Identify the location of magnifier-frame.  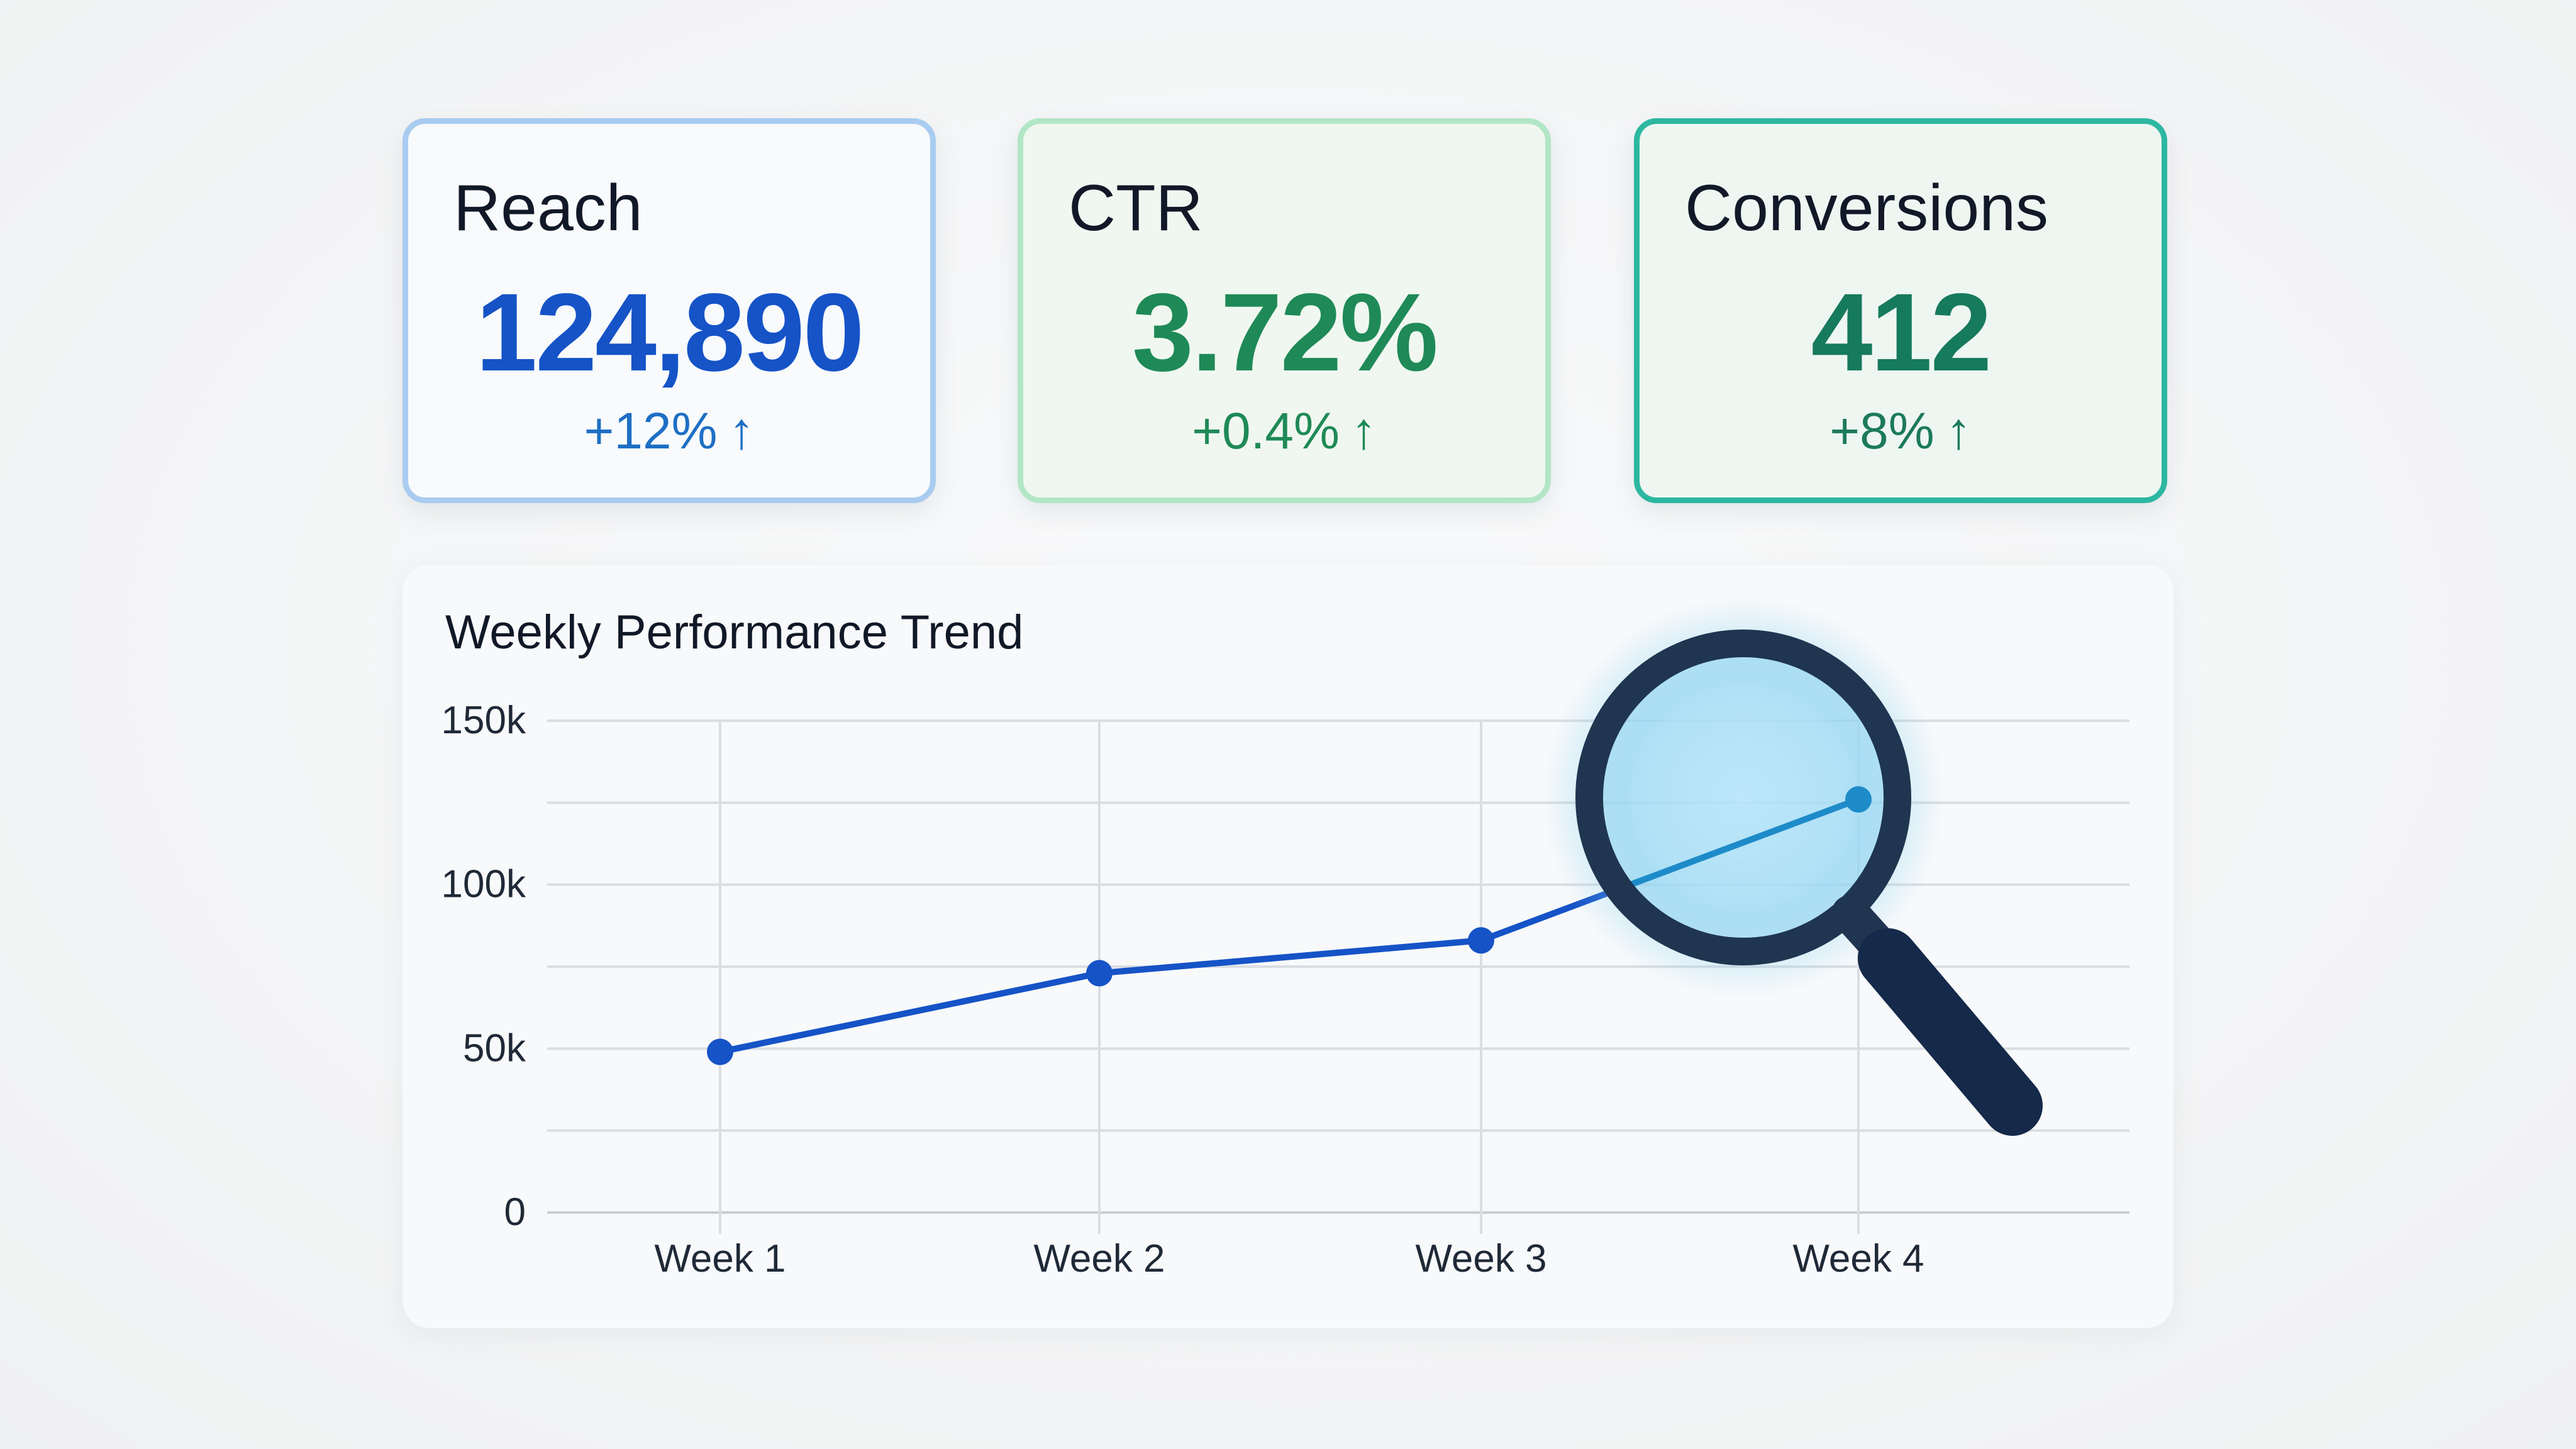
(1743, 797).